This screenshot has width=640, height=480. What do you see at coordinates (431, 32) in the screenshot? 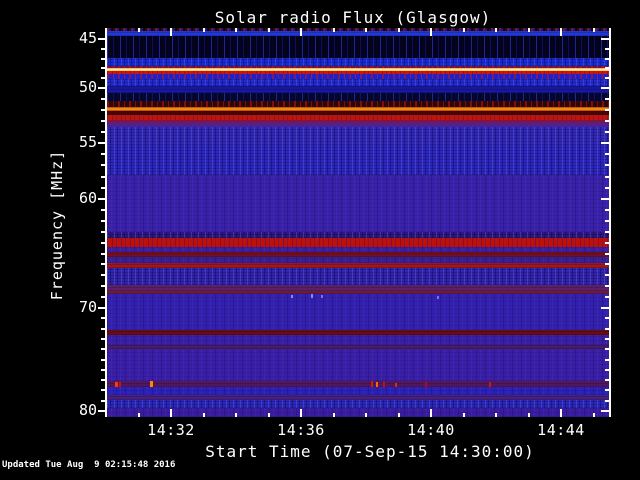
I see `x-tick-major-top` at bounding box center [431, 32].